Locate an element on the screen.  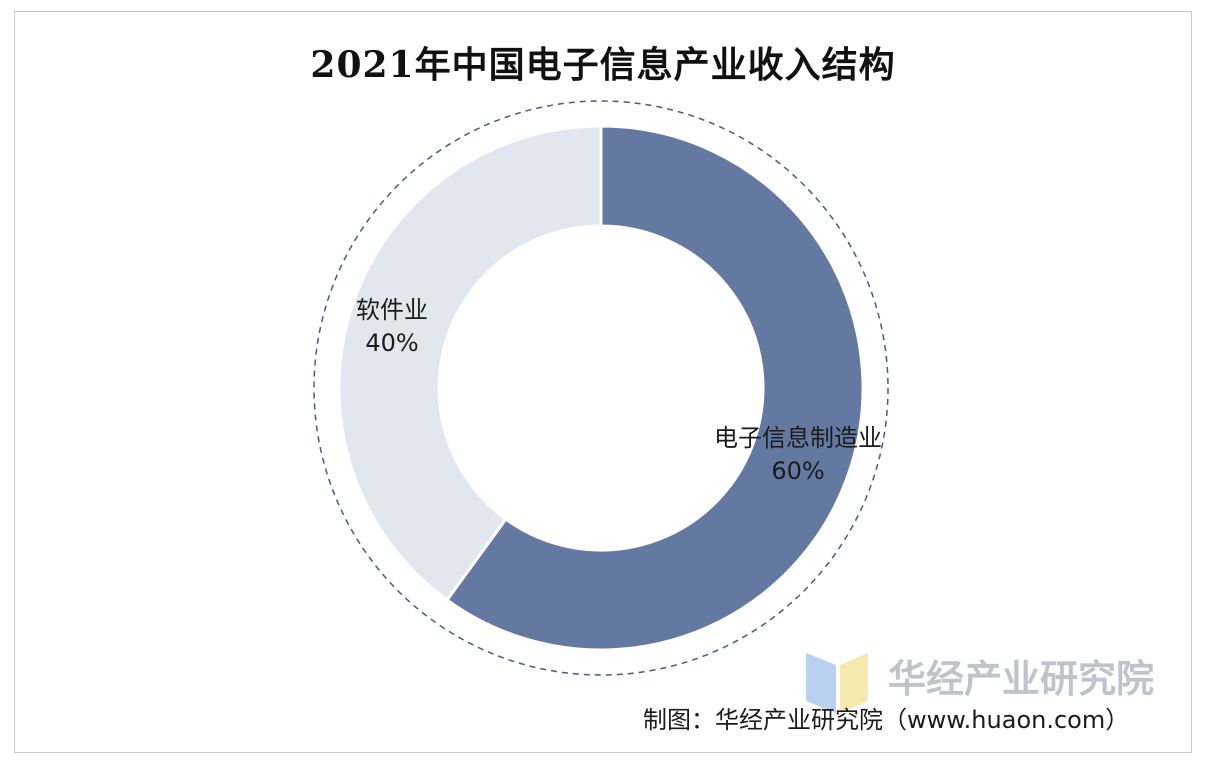
chart-title: 2021年中国电子信息产业收入结构 is located at coordinates (603, 65).